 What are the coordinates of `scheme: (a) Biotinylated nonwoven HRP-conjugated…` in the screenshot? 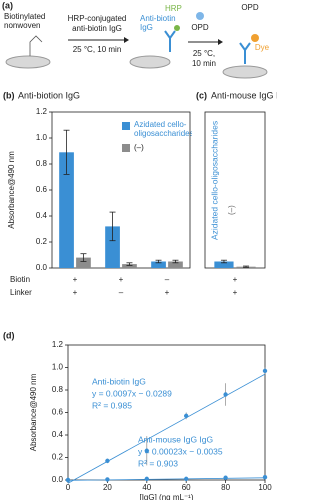 It's located at (136, 39).